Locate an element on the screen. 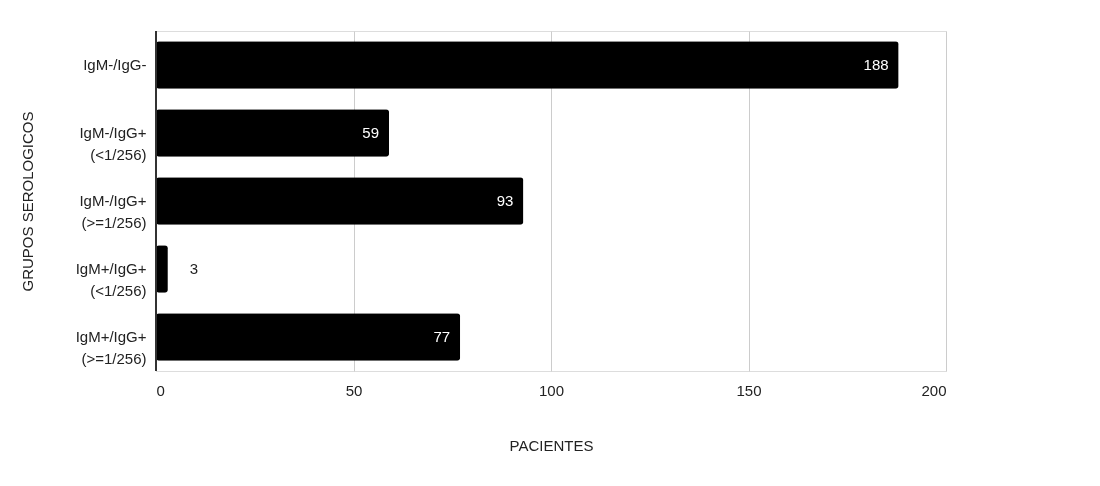 The height and width of the screenshot is (486, 1100). y-tick-label: IgM-/IgG+ (<1/256) is located at coordinates (113, 143).